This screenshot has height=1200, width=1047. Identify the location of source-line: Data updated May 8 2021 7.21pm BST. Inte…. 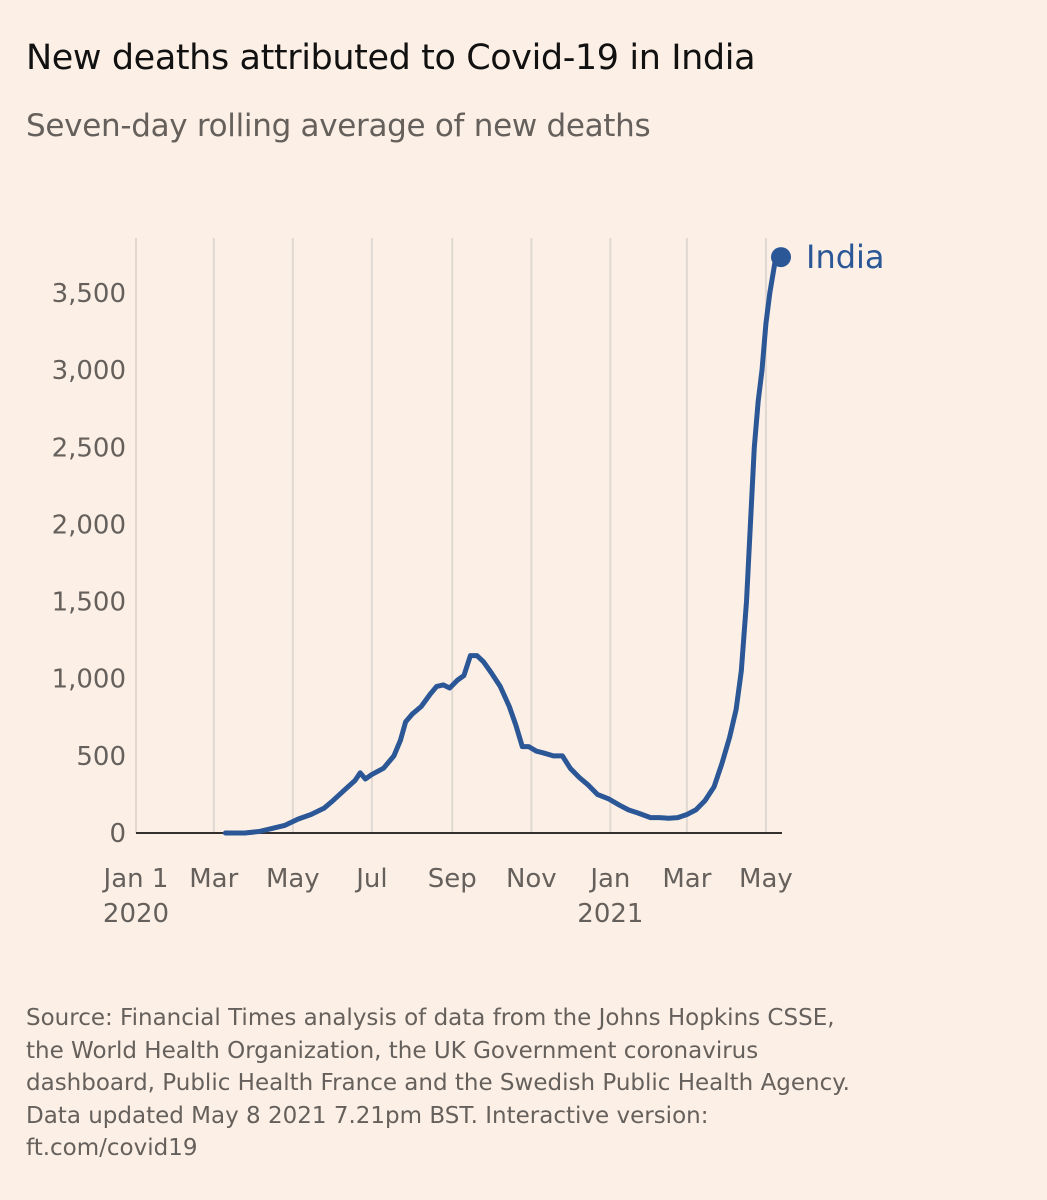
(367, 1115).